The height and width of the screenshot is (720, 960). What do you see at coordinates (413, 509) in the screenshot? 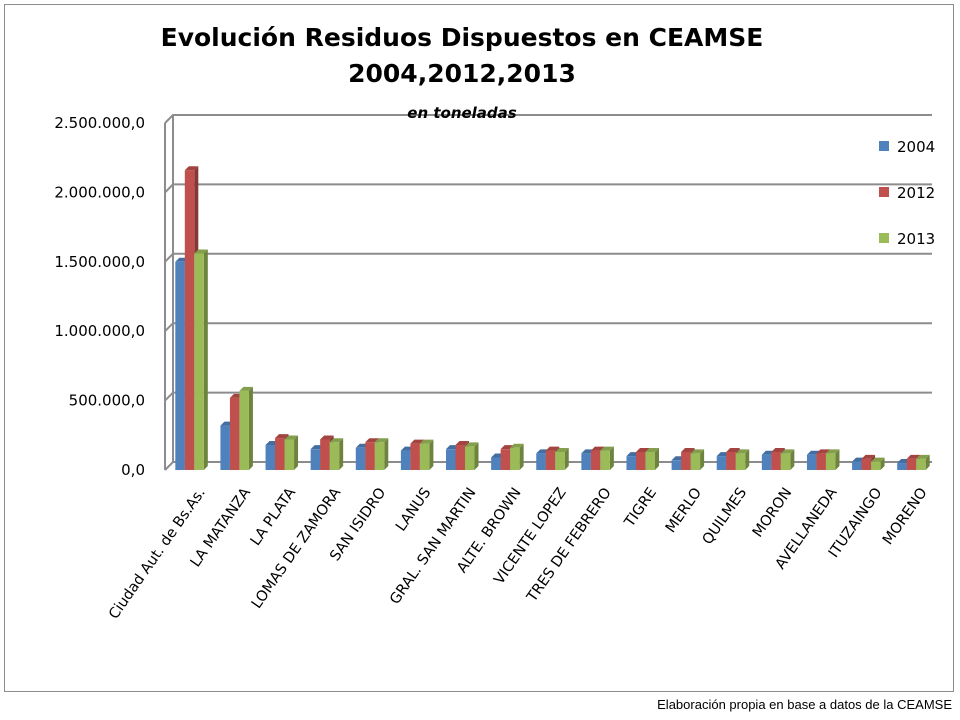
I see `x-tick-label: LANUS` at bounding box center [413, 509].